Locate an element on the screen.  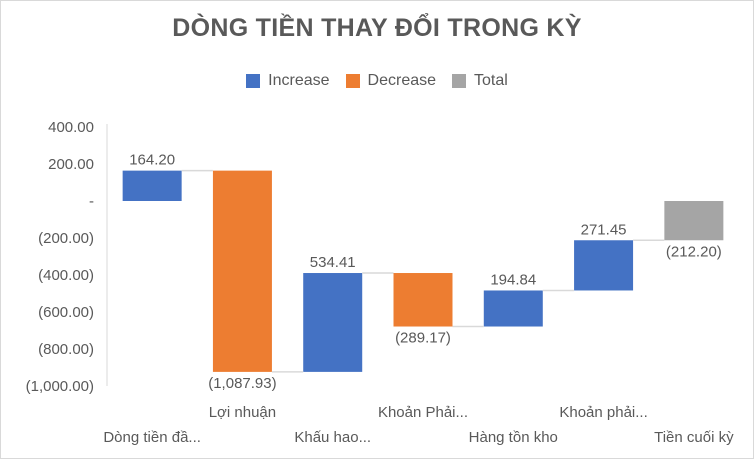
data-label: (289.17) is located at coordinates (423, 338).